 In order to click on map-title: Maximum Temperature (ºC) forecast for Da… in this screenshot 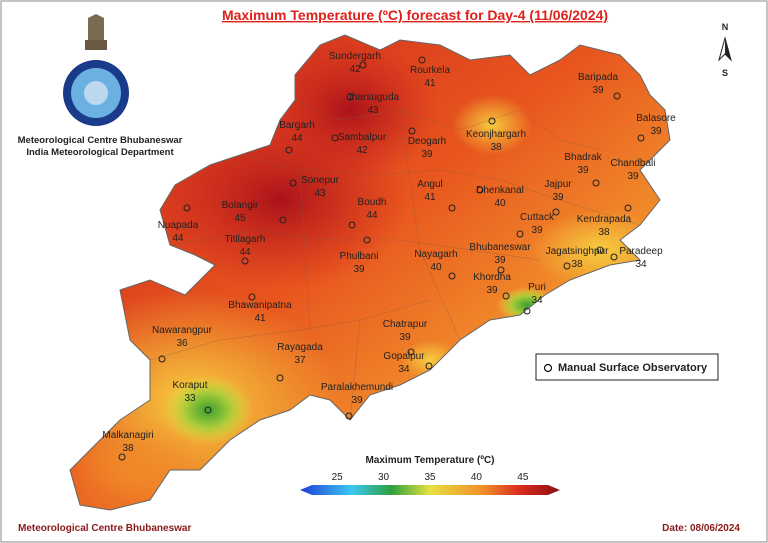, I will do `click(415, 15)`.